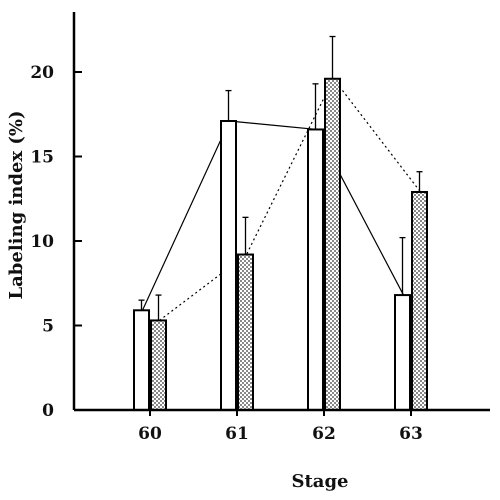 Image resolution: width=500 pixels, height=500 pixels. What do you see at coordinates (324, 434) in the screenshot?
I see `x-tick-label: 62` at bounding box center [324, 434].